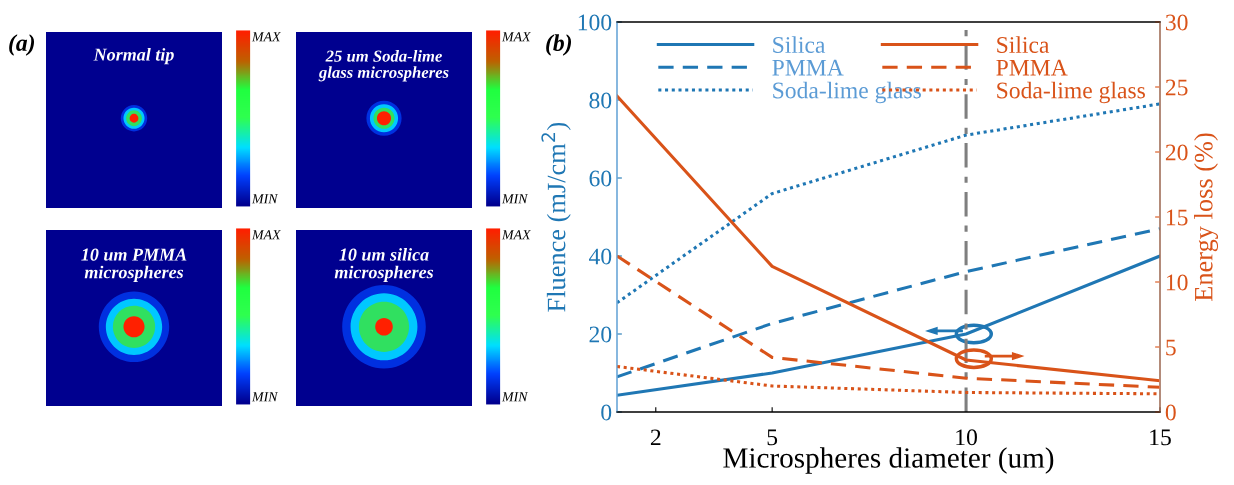  What do you see at coordinates (600, 256) in the screenshot?
I see `y-tick-label: 40` at bounding box center [600, 256].